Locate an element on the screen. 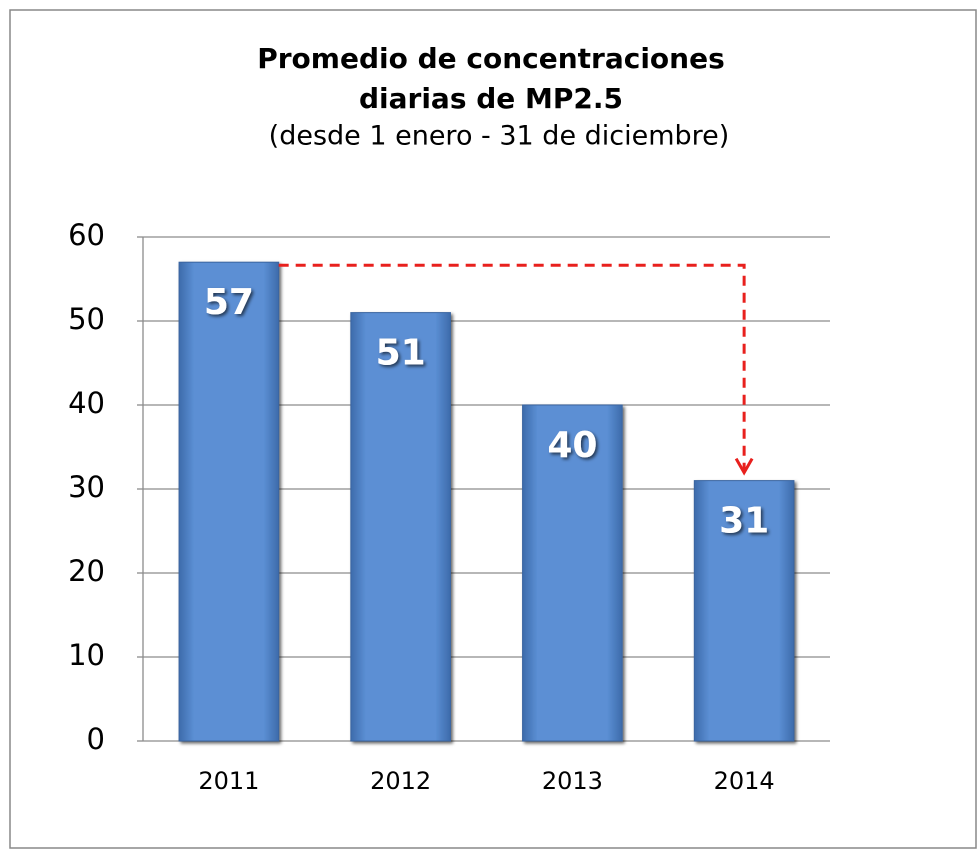  value-label: 40 is located at coordinates (572, 445).